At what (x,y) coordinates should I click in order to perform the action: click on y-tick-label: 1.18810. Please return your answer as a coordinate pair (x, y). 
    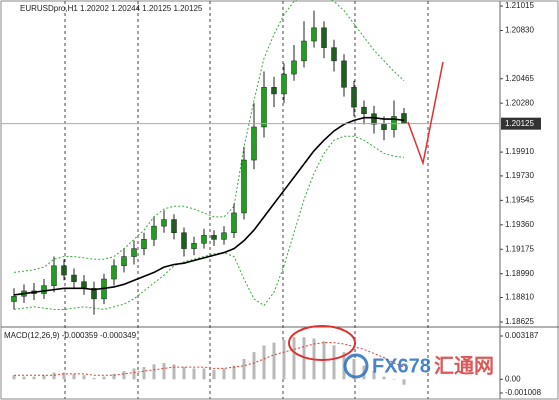
    Looking at the image, I should click on (519, 297).